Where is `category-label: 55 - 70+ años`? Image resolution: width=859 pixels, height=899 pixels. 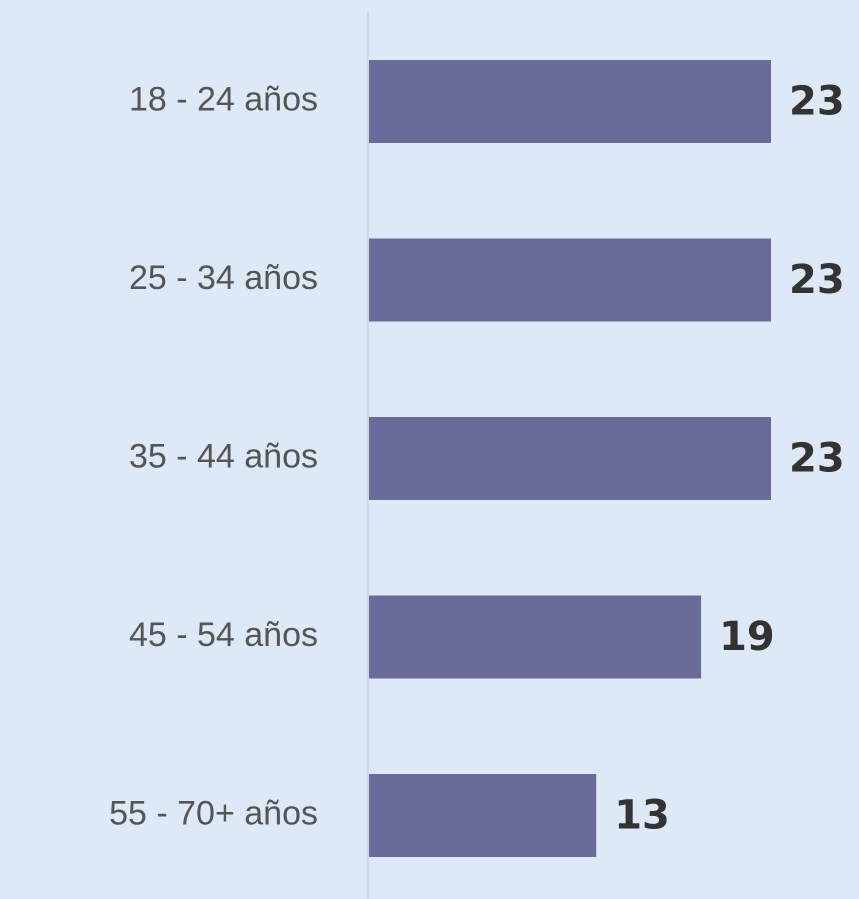
category-label: 55 - 70+ años is located at coordinates (213, 813).